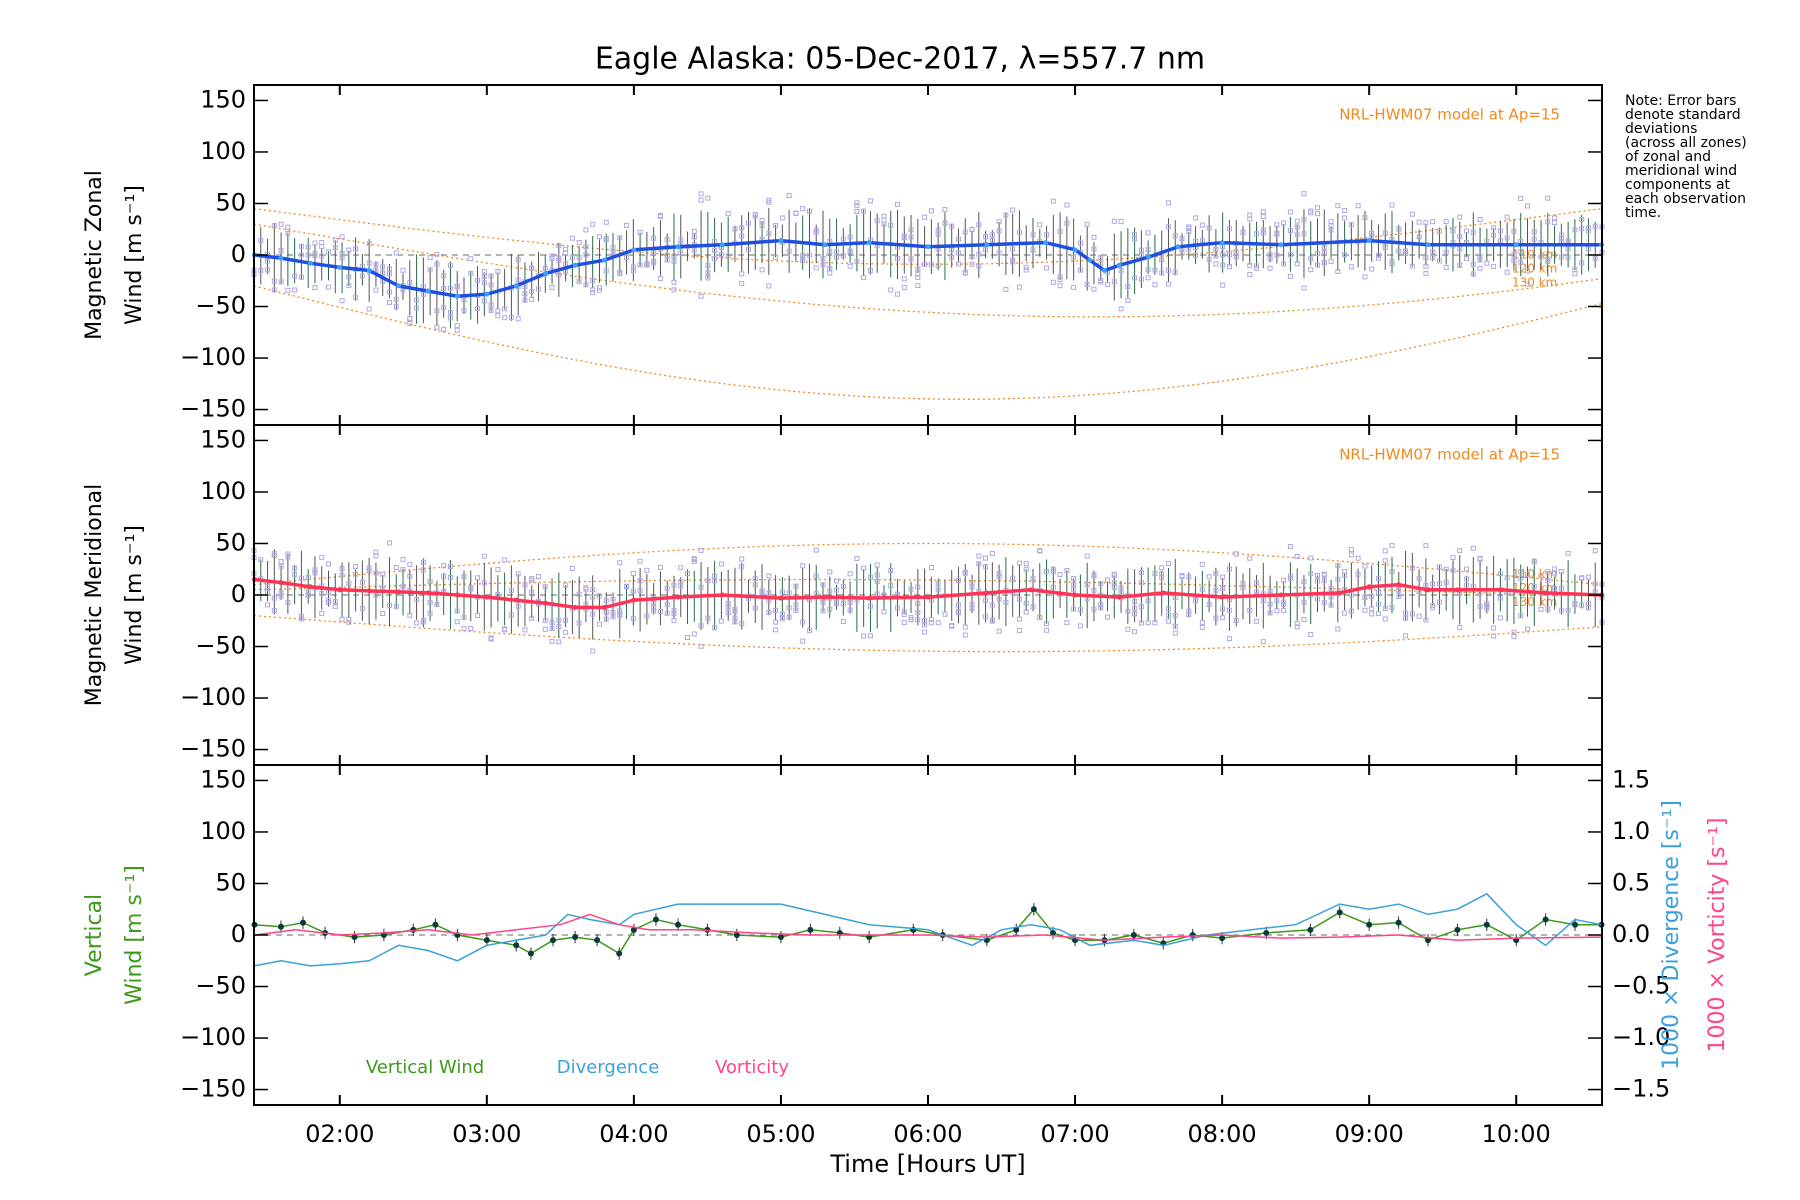  What do you see at coordinates (1686, 199) in the screenshot?
I see `note-line: each observation` at bounding box center [1686, 199].